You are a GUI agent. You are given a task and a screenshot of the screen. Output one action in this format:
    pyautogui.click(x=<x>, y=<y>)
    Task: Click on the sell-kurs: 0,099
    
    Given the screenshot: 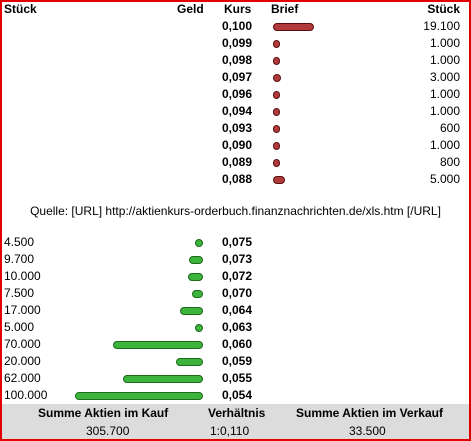 What is the action you would take?
    pyautogui.click(x=237, y=43)
    